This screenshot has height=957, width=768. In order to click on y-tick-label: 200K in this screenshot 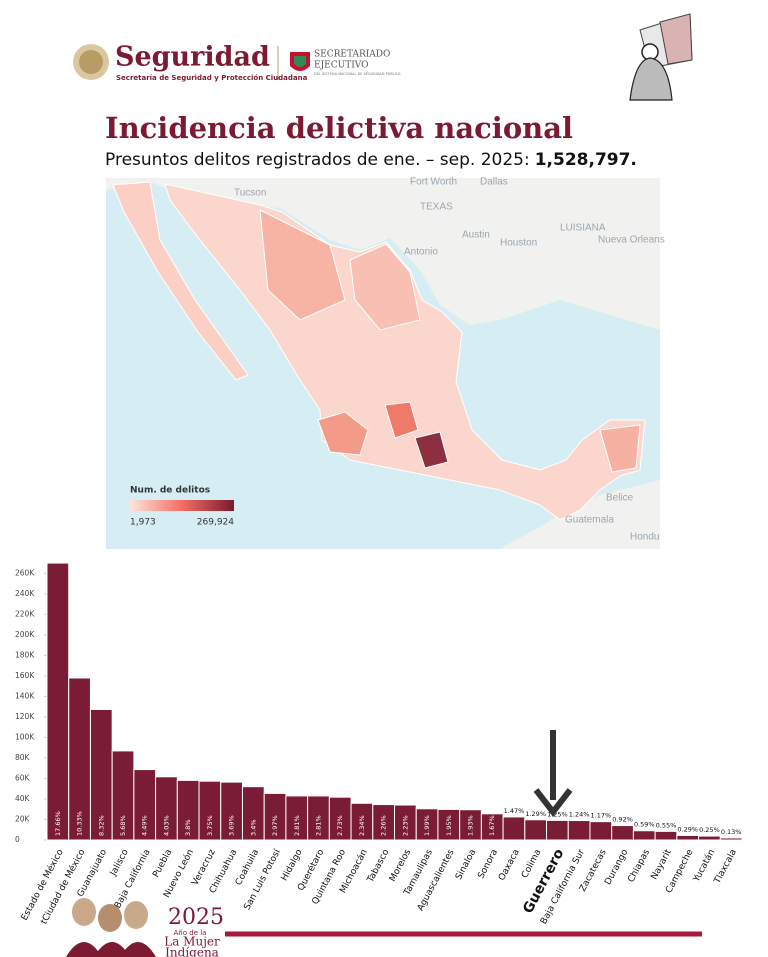, I will do `click(25, 634)`.